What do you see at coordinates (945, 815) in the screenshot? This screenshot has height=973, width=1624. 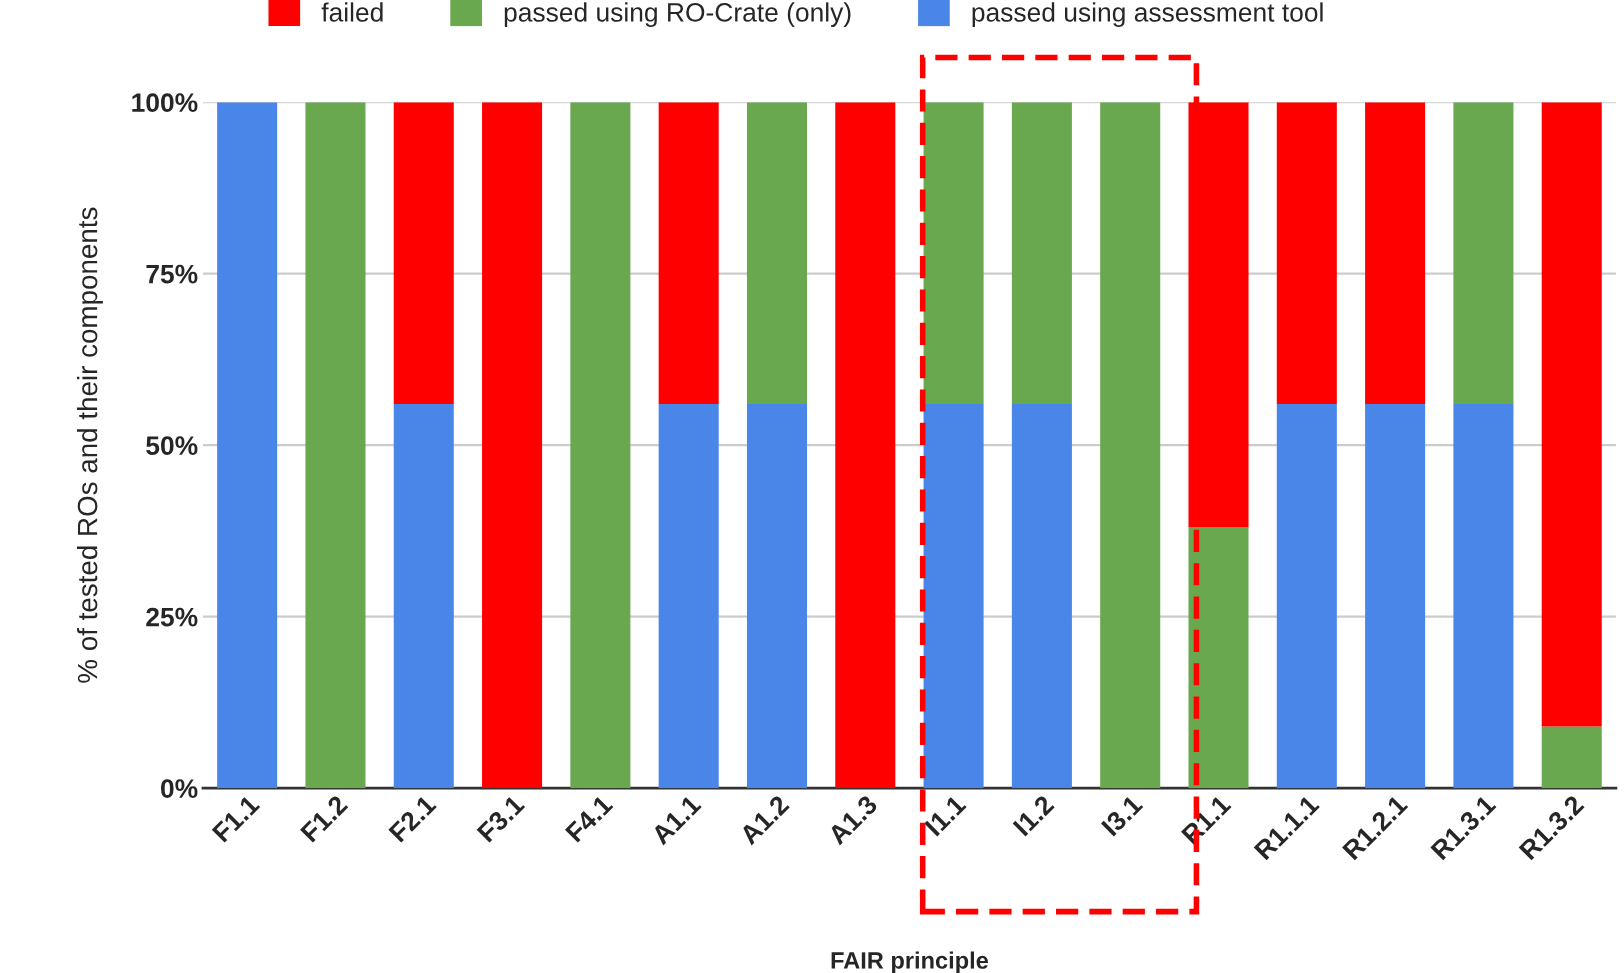 I see `x-tick-label: I1.1` at bounding box center [945, 815].